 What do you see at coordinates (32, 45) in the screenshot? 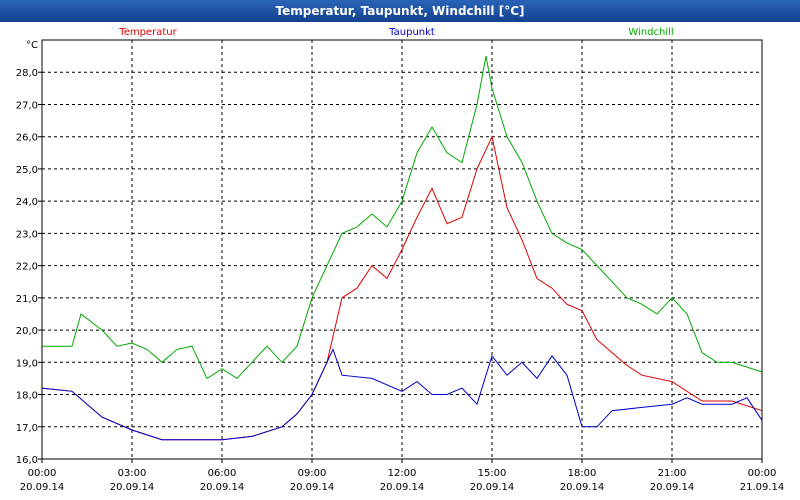
I see `y-axis-unit-label: °C` at bounding box center [32, 45].